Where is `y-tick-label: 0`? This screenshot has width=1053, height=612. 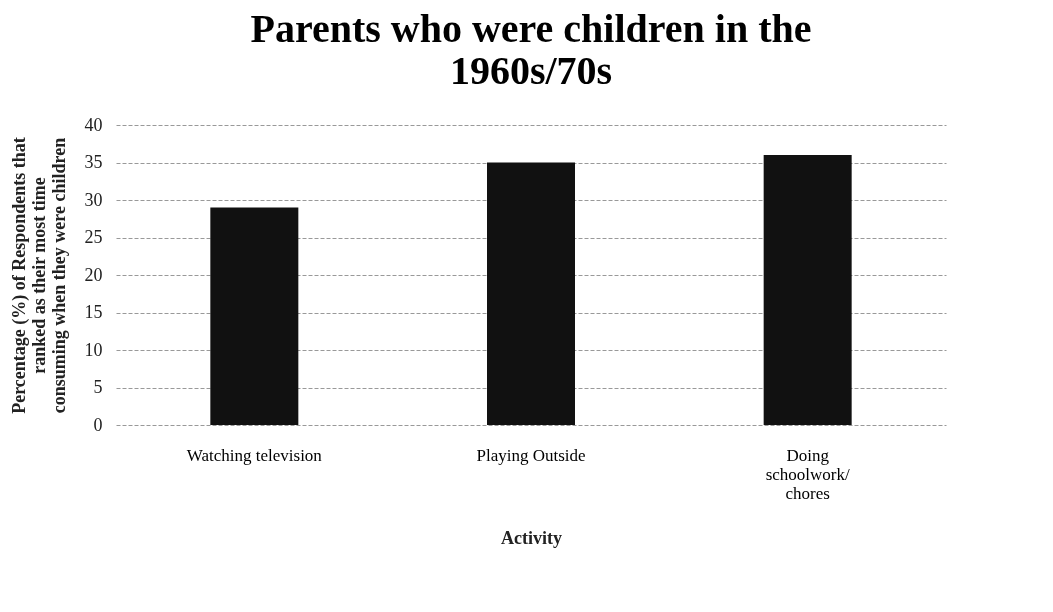
y-tick-label: 0 is located at coordinates (98, 424).